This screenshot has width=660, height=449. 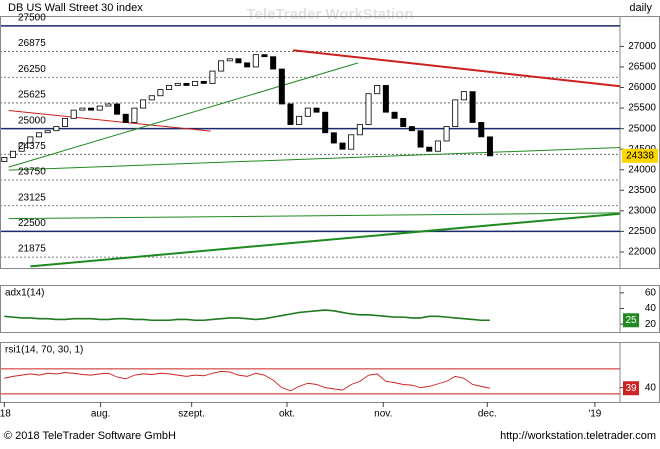 I want to click on y-tick-label: 24375, so click(x=32, y=146).